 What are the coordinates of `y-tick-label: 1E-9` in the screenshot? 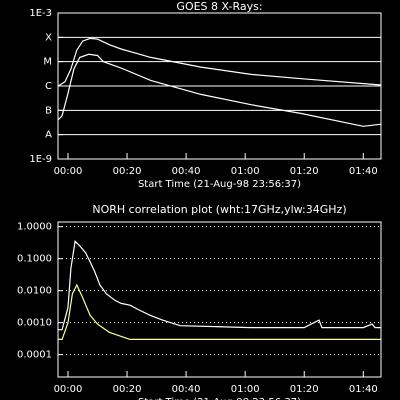 It's located at (40, 159).